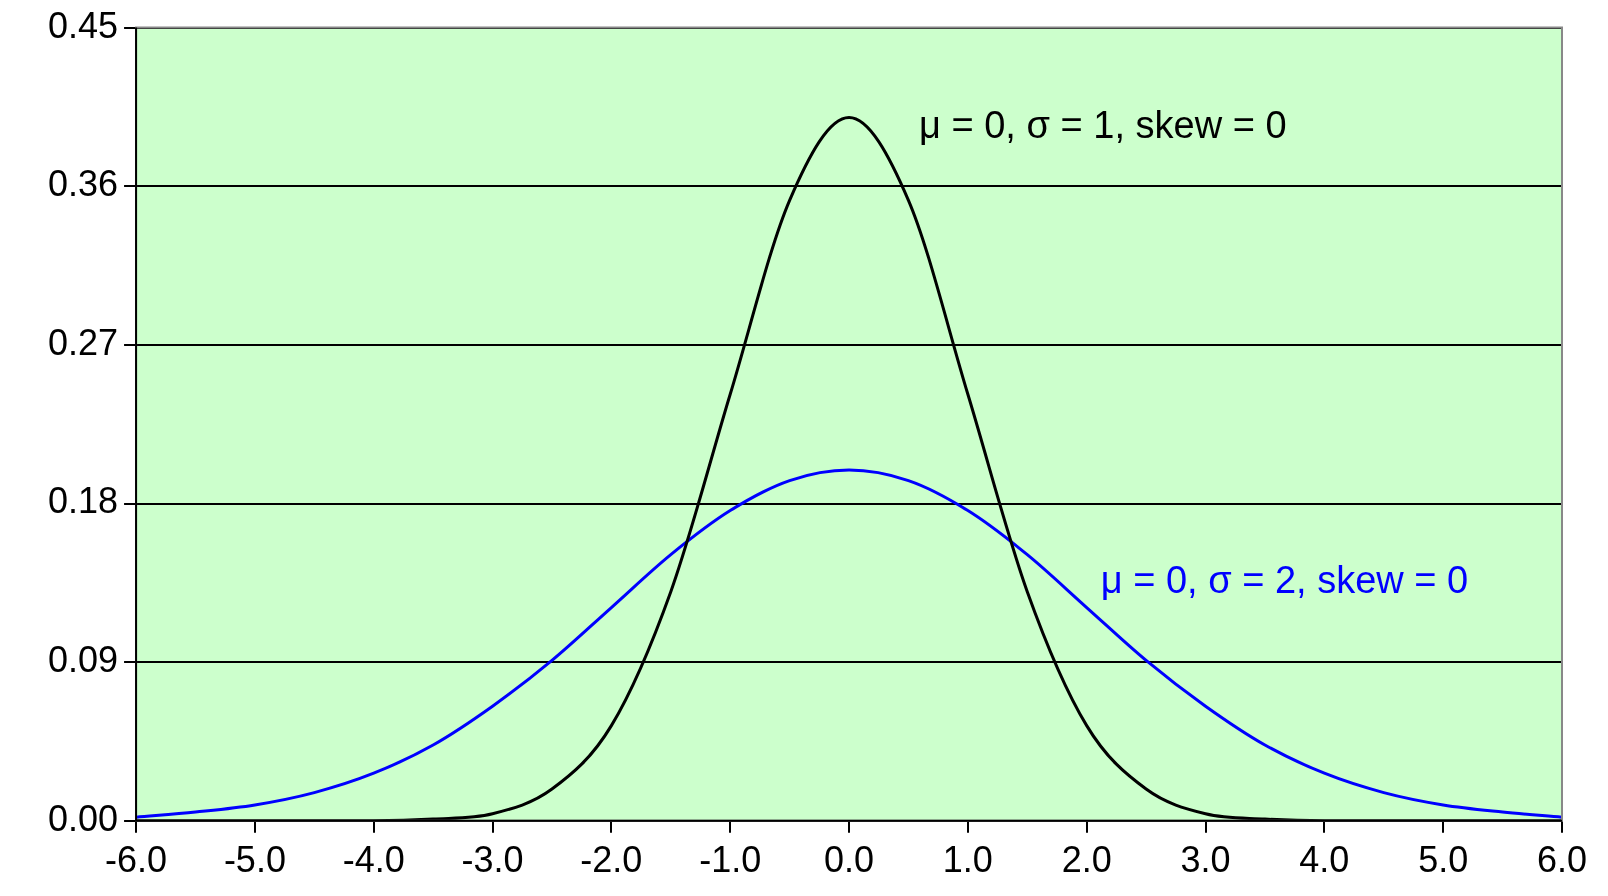  What do you see at coordinates (492, 860) in the screenshot?
I see `x-tick-label: -3.0` at bounding box center [492, 860].